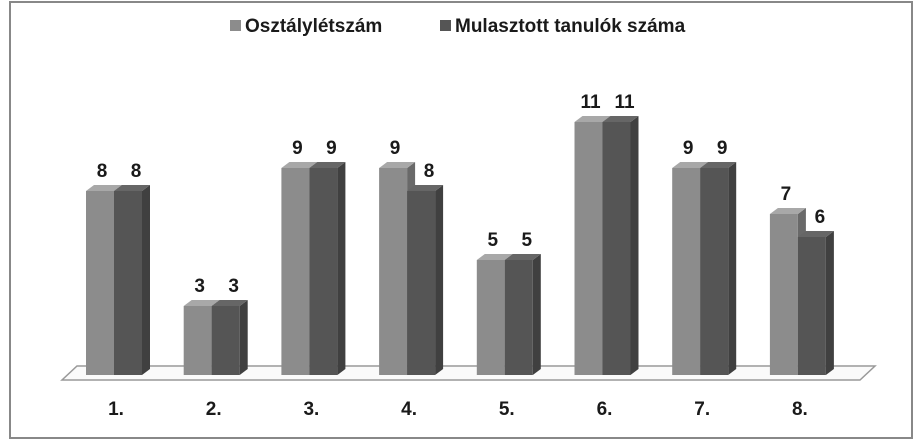  Describe the element at coordinates (313, 26) in the screenshot. I see `legend-label: Osztálylétszám` at that location.